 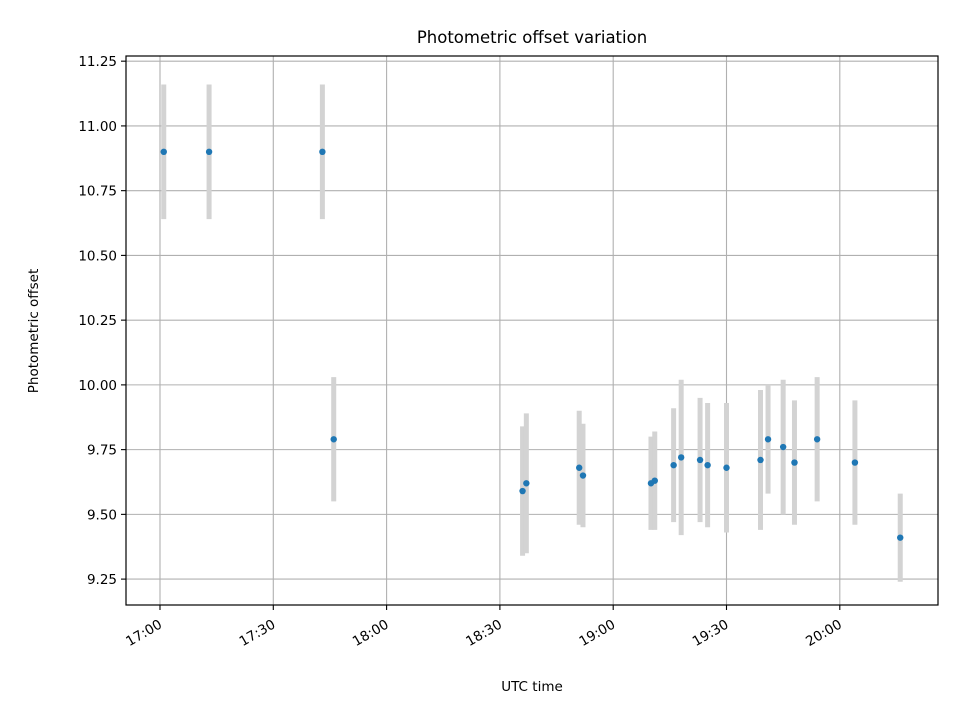 I want to click on x-tick-label: 20:00, so click(x=824, y=633).